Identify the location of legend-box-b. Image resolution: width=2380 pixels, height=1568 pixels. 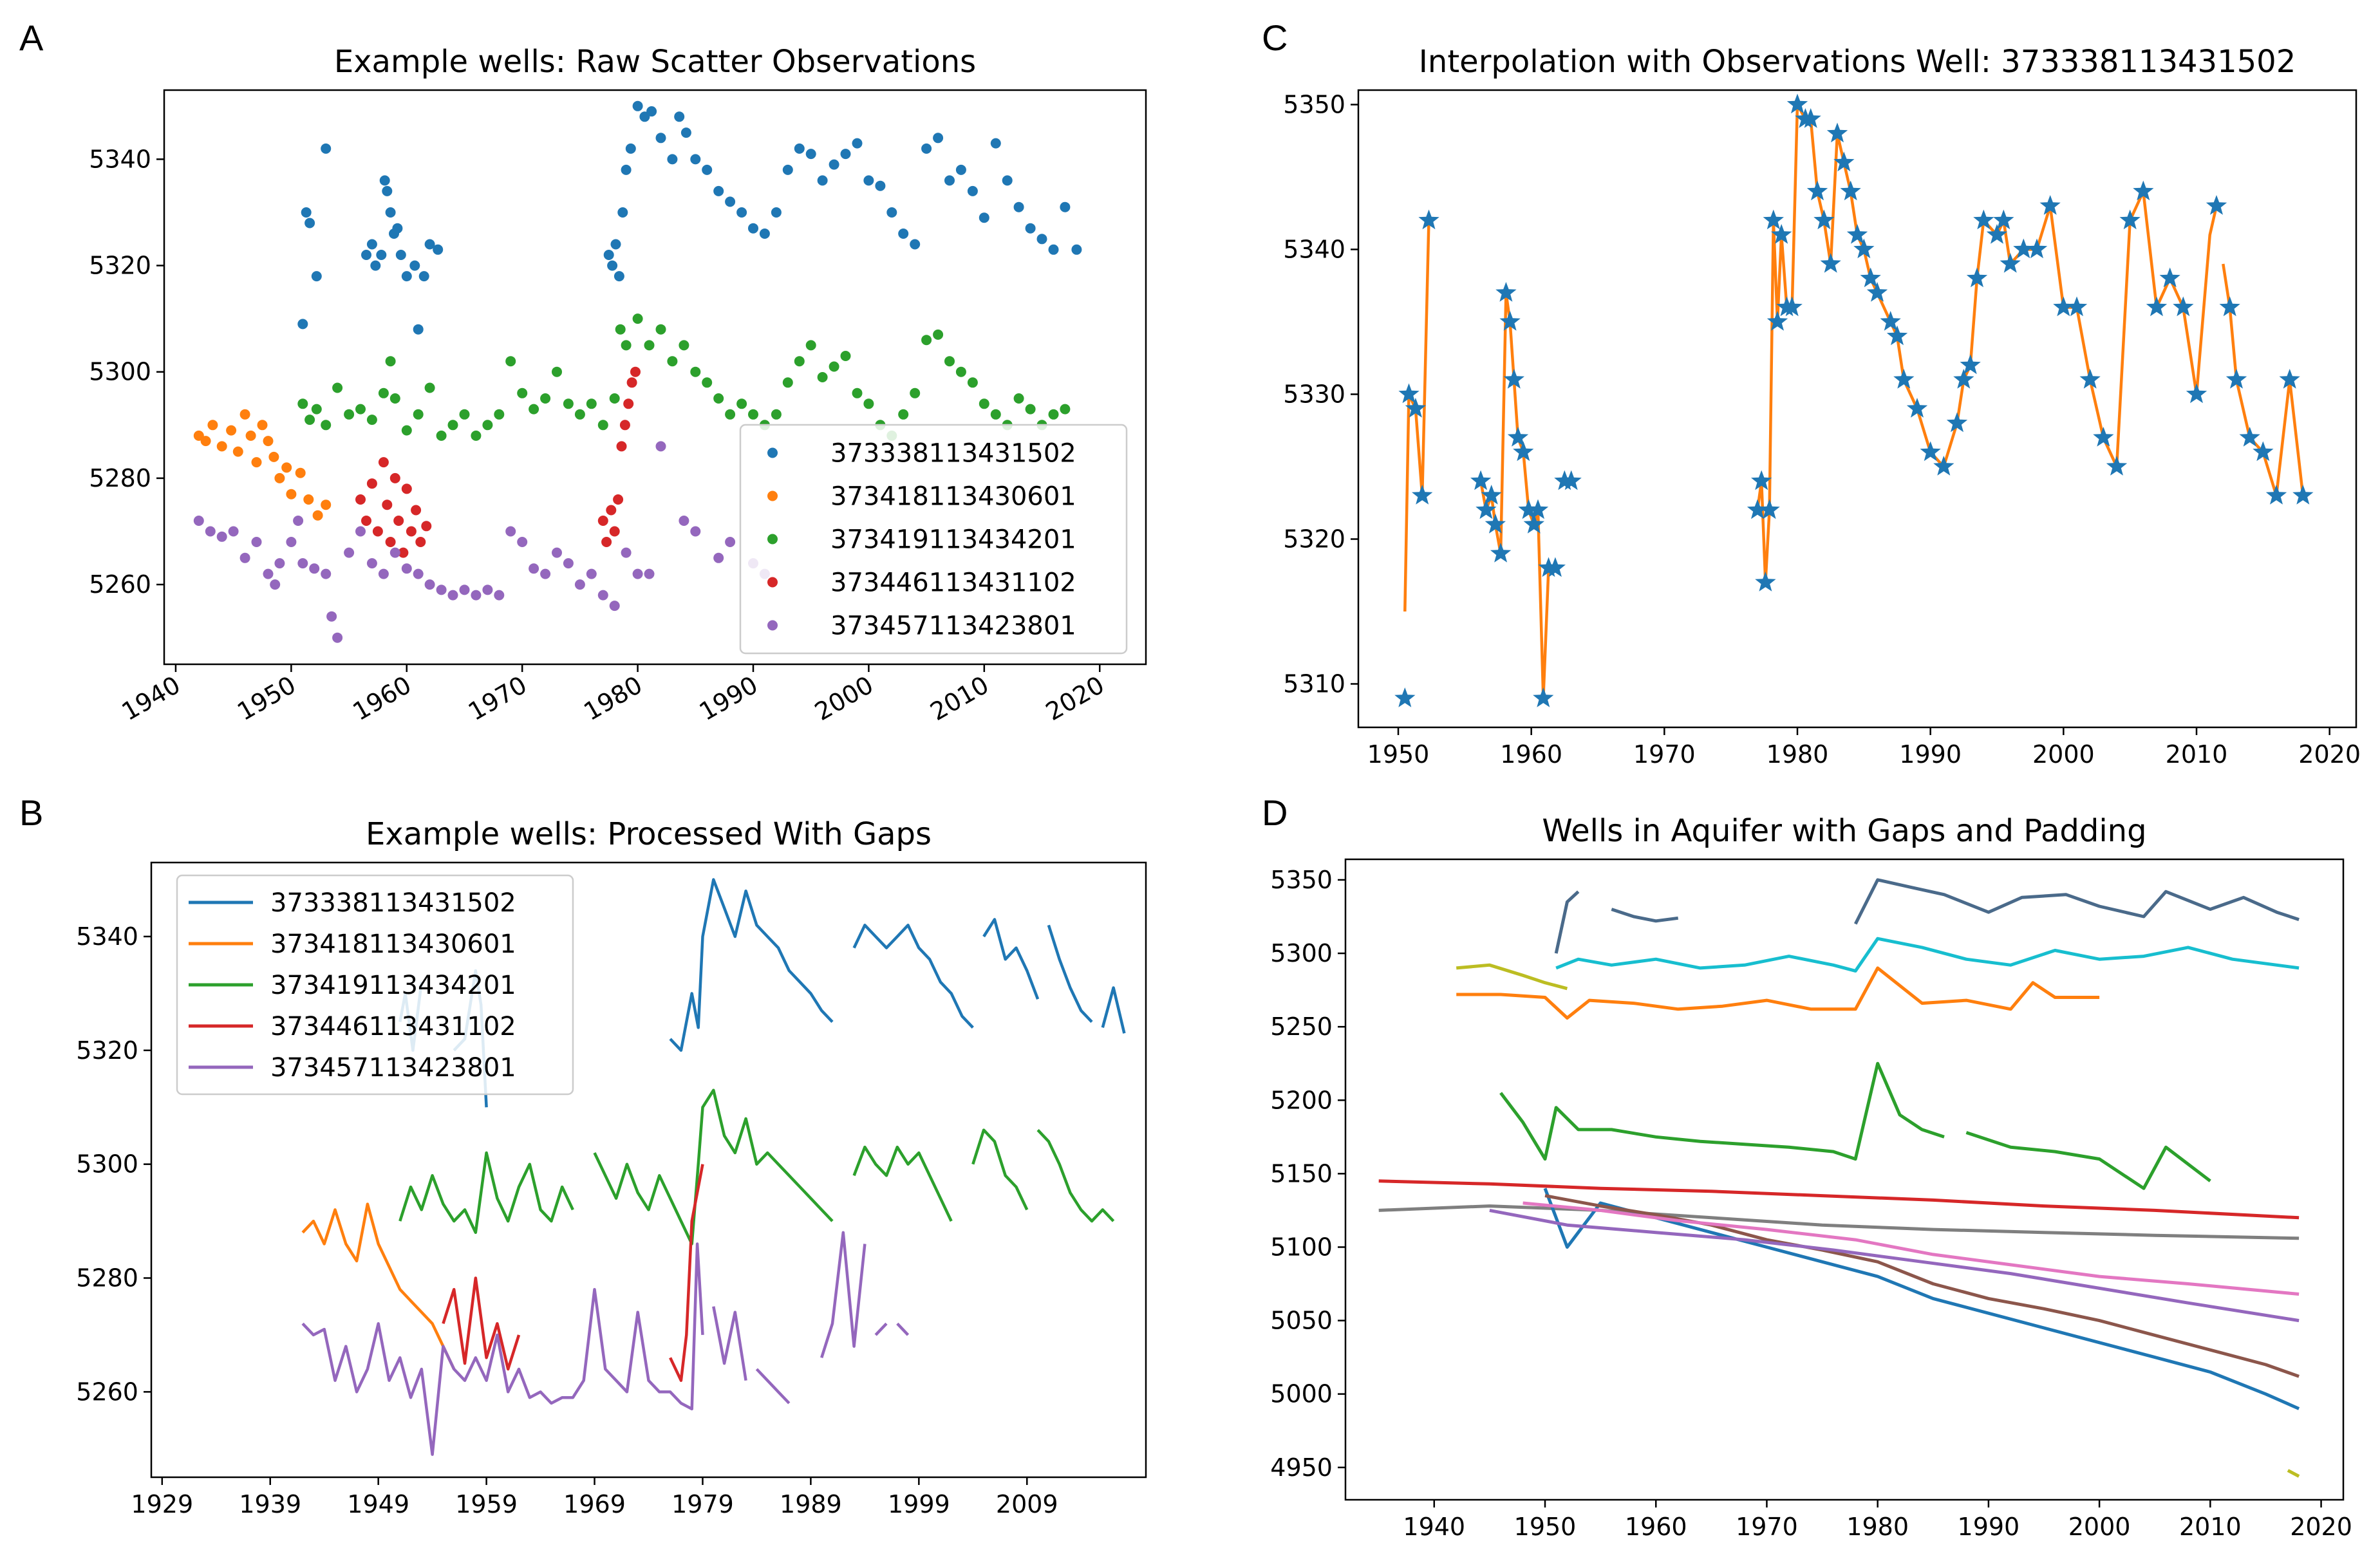
(375, 985).